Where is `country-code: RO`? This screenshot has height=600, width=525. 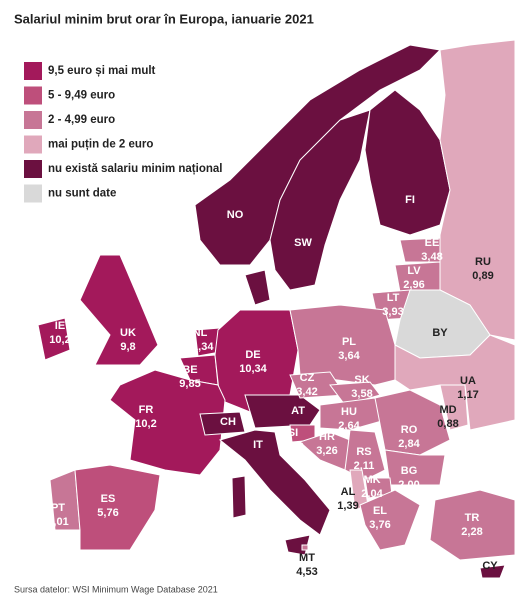
country-code: RO is located at coordinates (409, 430).